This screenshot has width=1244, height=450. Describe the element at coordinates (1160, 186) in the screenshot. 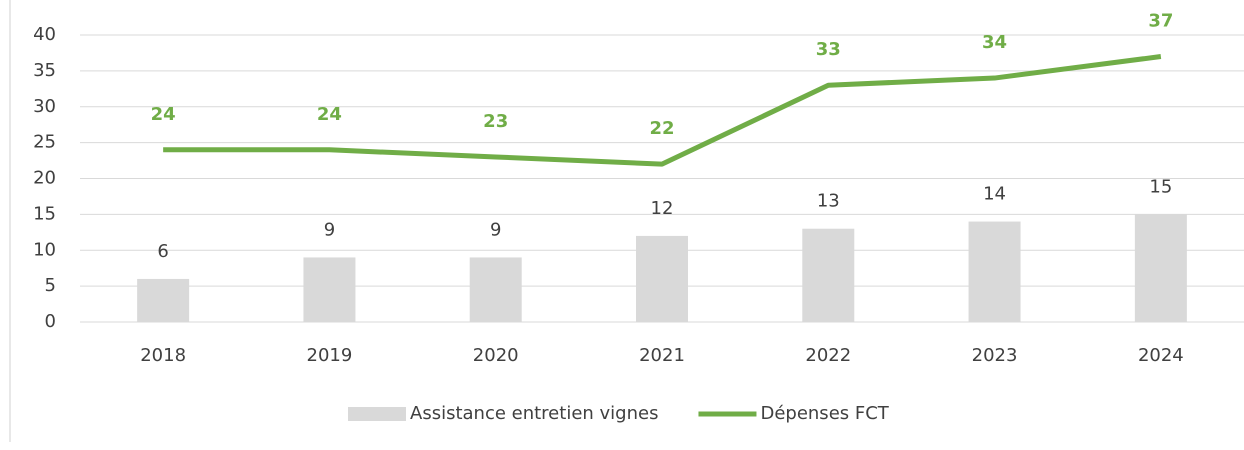

I see `bar-value-label: 15` at that location.